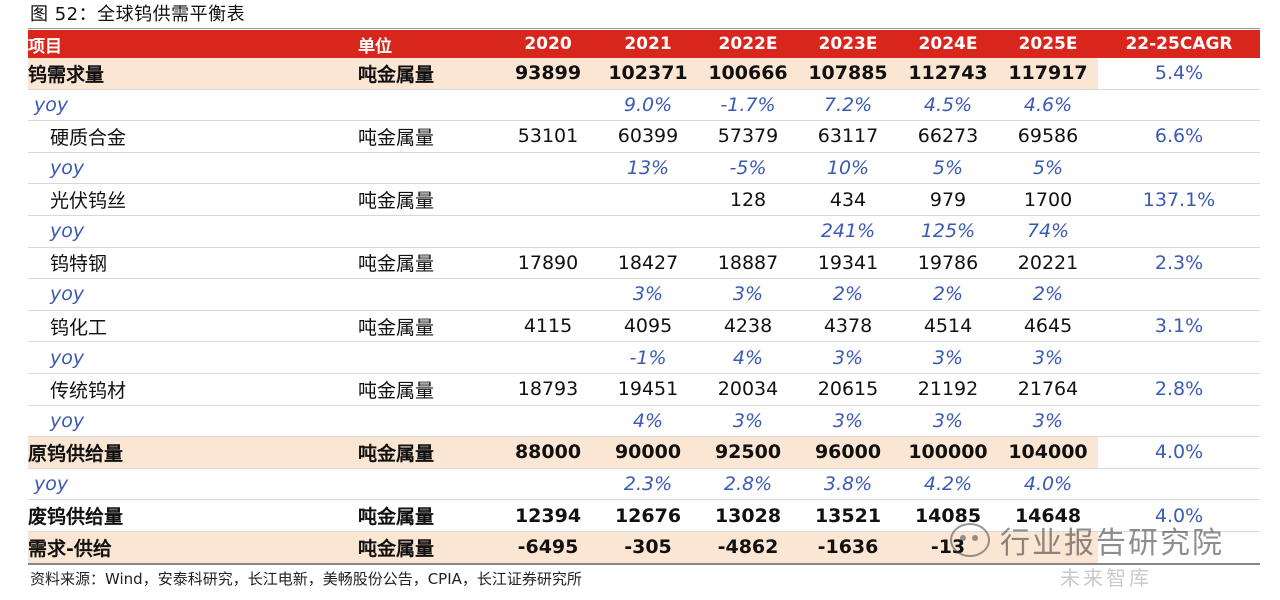 This screenshot has width=1280, height=600. Describe the element at coordinates (548, 136) in the screenshot. I see `cell-value: 53101` at that location.